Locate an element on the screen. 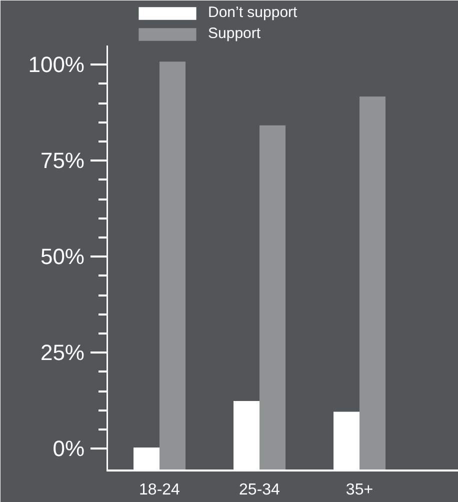 Image resolution: width=458 pixels, height=502 pixels. y-tick-label: 0% is located at coordinates (68, 449).